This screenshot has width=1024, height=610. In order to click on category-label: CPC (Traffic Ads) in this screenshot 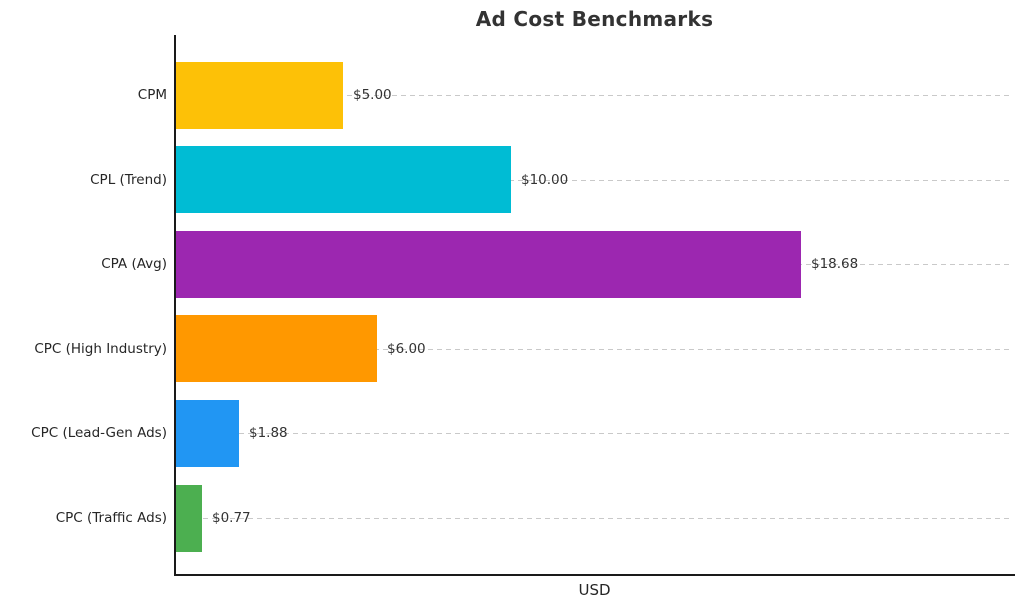, I will do `click(111, 518)`.